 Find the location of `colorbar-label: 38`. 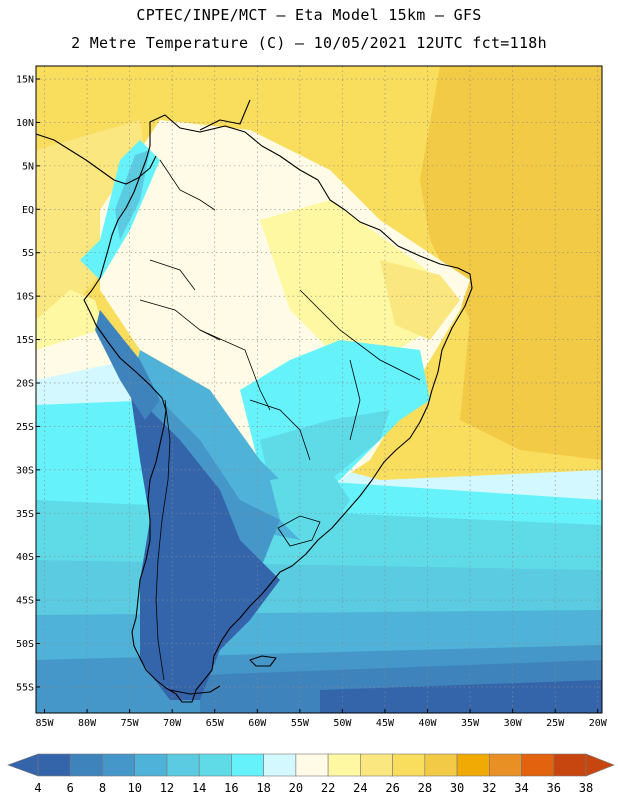

colorbar-label: 38 is located at coordinates (586, 788).